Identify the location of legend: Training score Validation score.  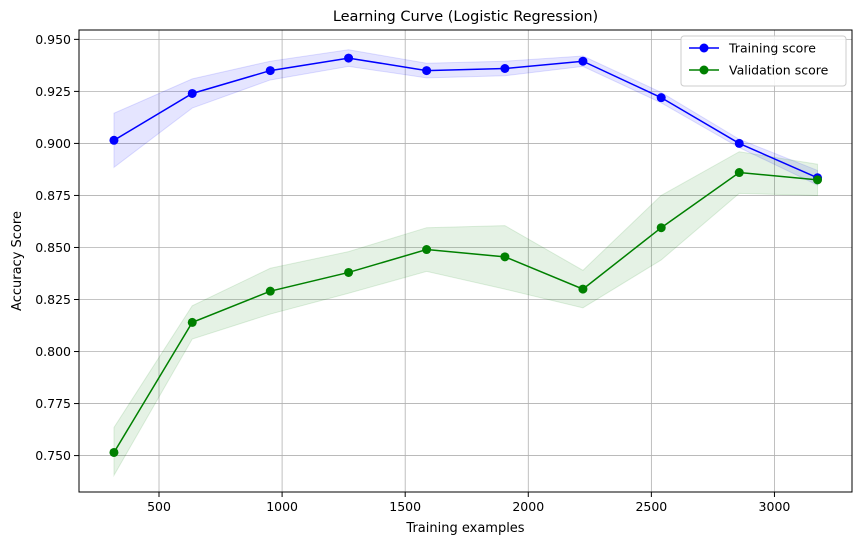
(763, 61).